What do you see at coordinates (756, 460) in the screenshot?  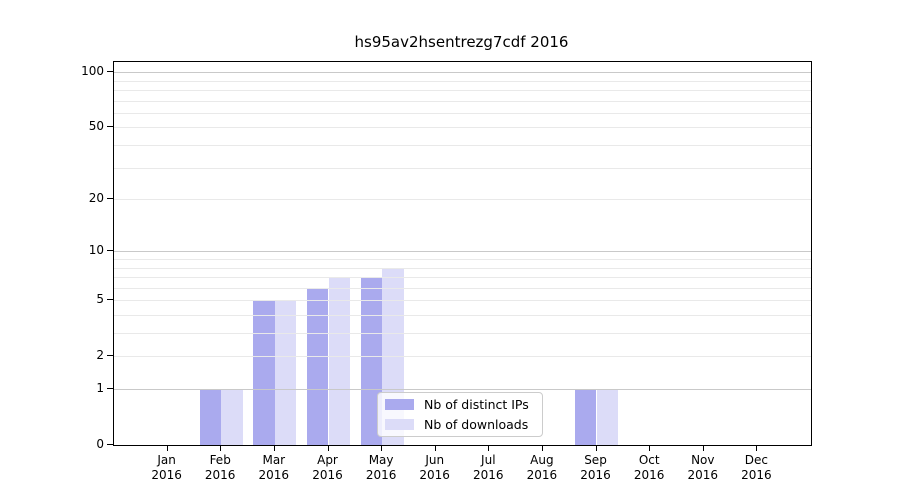 I see `x-tick-month: Dec` at bounding box center [756, 460].